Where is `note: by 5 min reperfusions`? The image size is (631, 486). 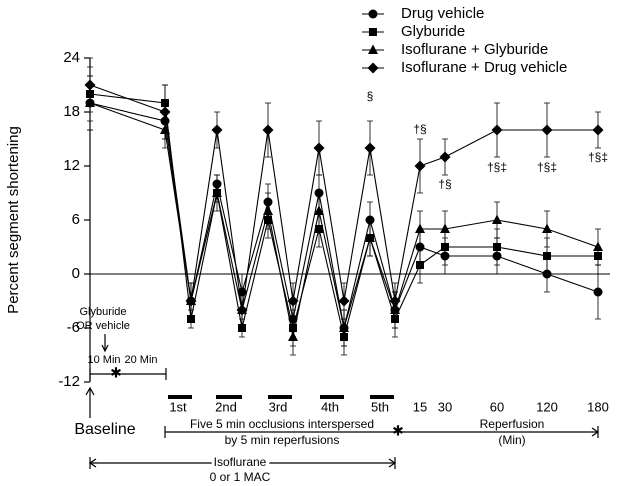 note: by 5 min reperfusions is located at coordinates (282, 440).